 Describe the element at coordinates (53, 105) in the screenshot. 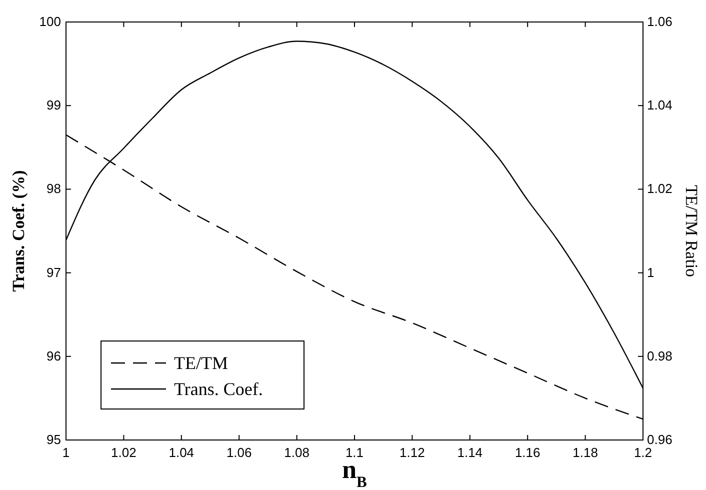

I see `y-tick-label: 99` at that location.